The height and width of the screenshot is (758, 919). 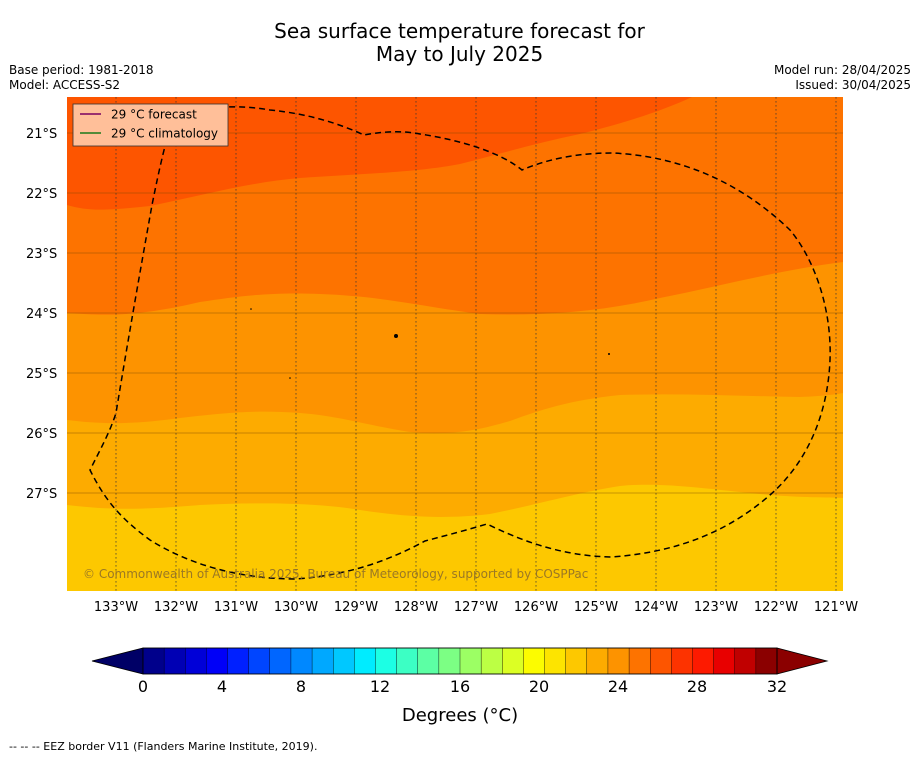 What do you see at coordinates (776, 607) in the screenshot?
I see `lon-tick-label: 122°W` at bounding box center [776, 607].